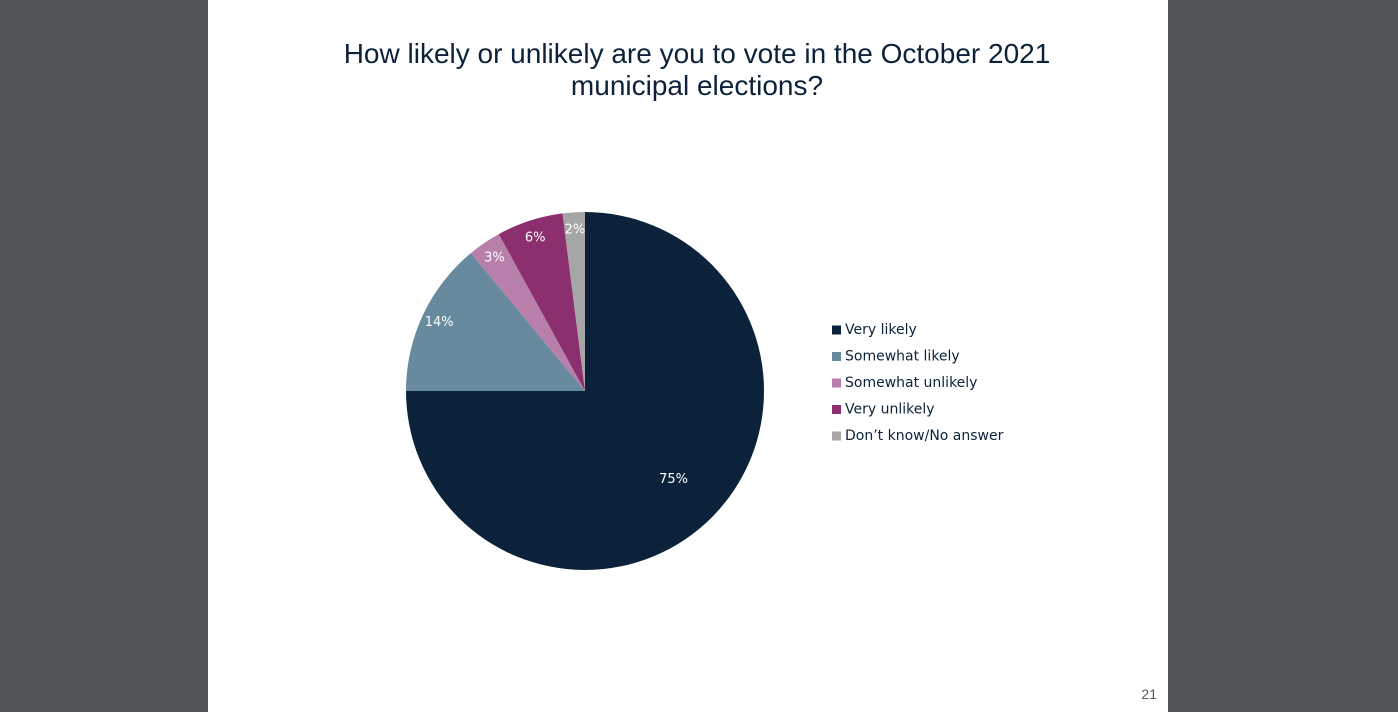  I want to click on page-number: 21, so click(1149, 694).